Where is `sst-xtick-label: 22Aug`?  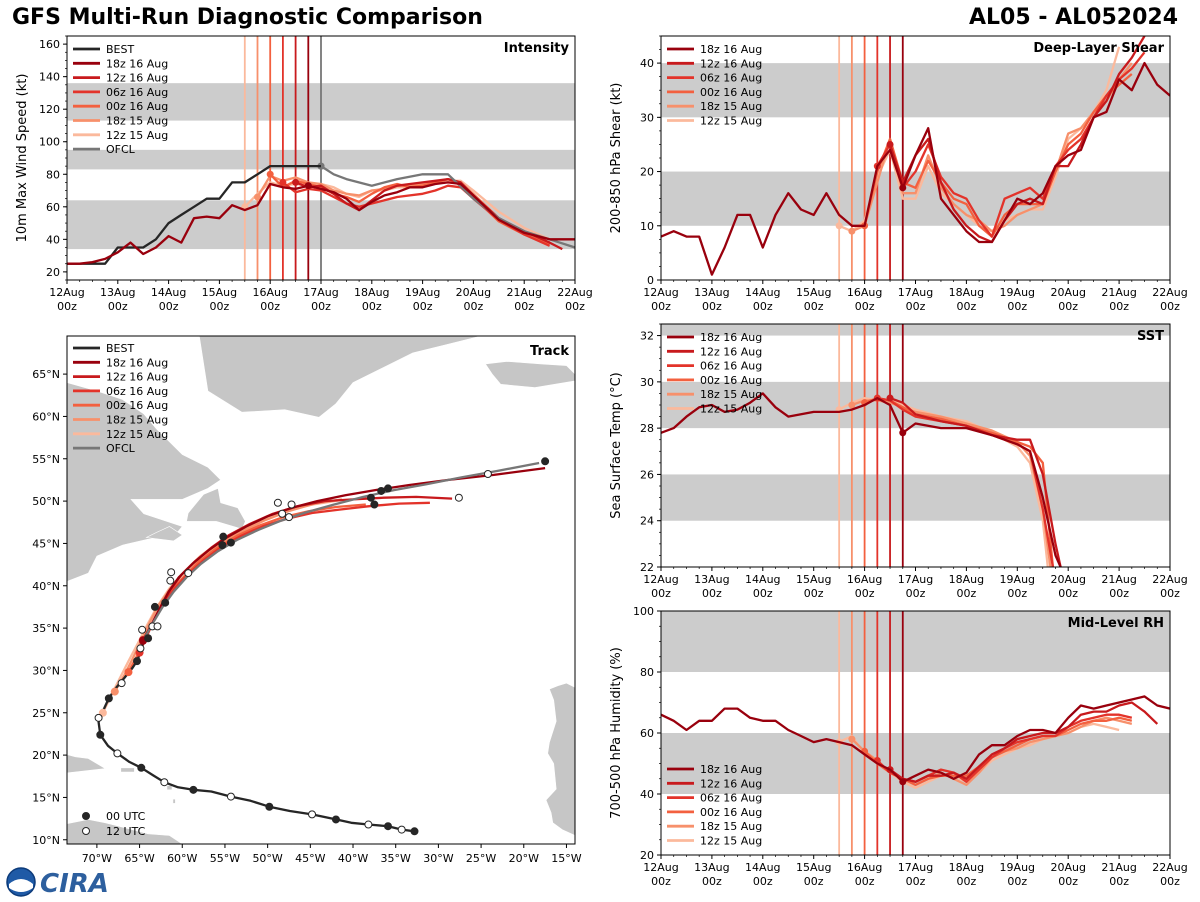 sst-xtick-label: 22Aug is located at coordinates (1169, 579).